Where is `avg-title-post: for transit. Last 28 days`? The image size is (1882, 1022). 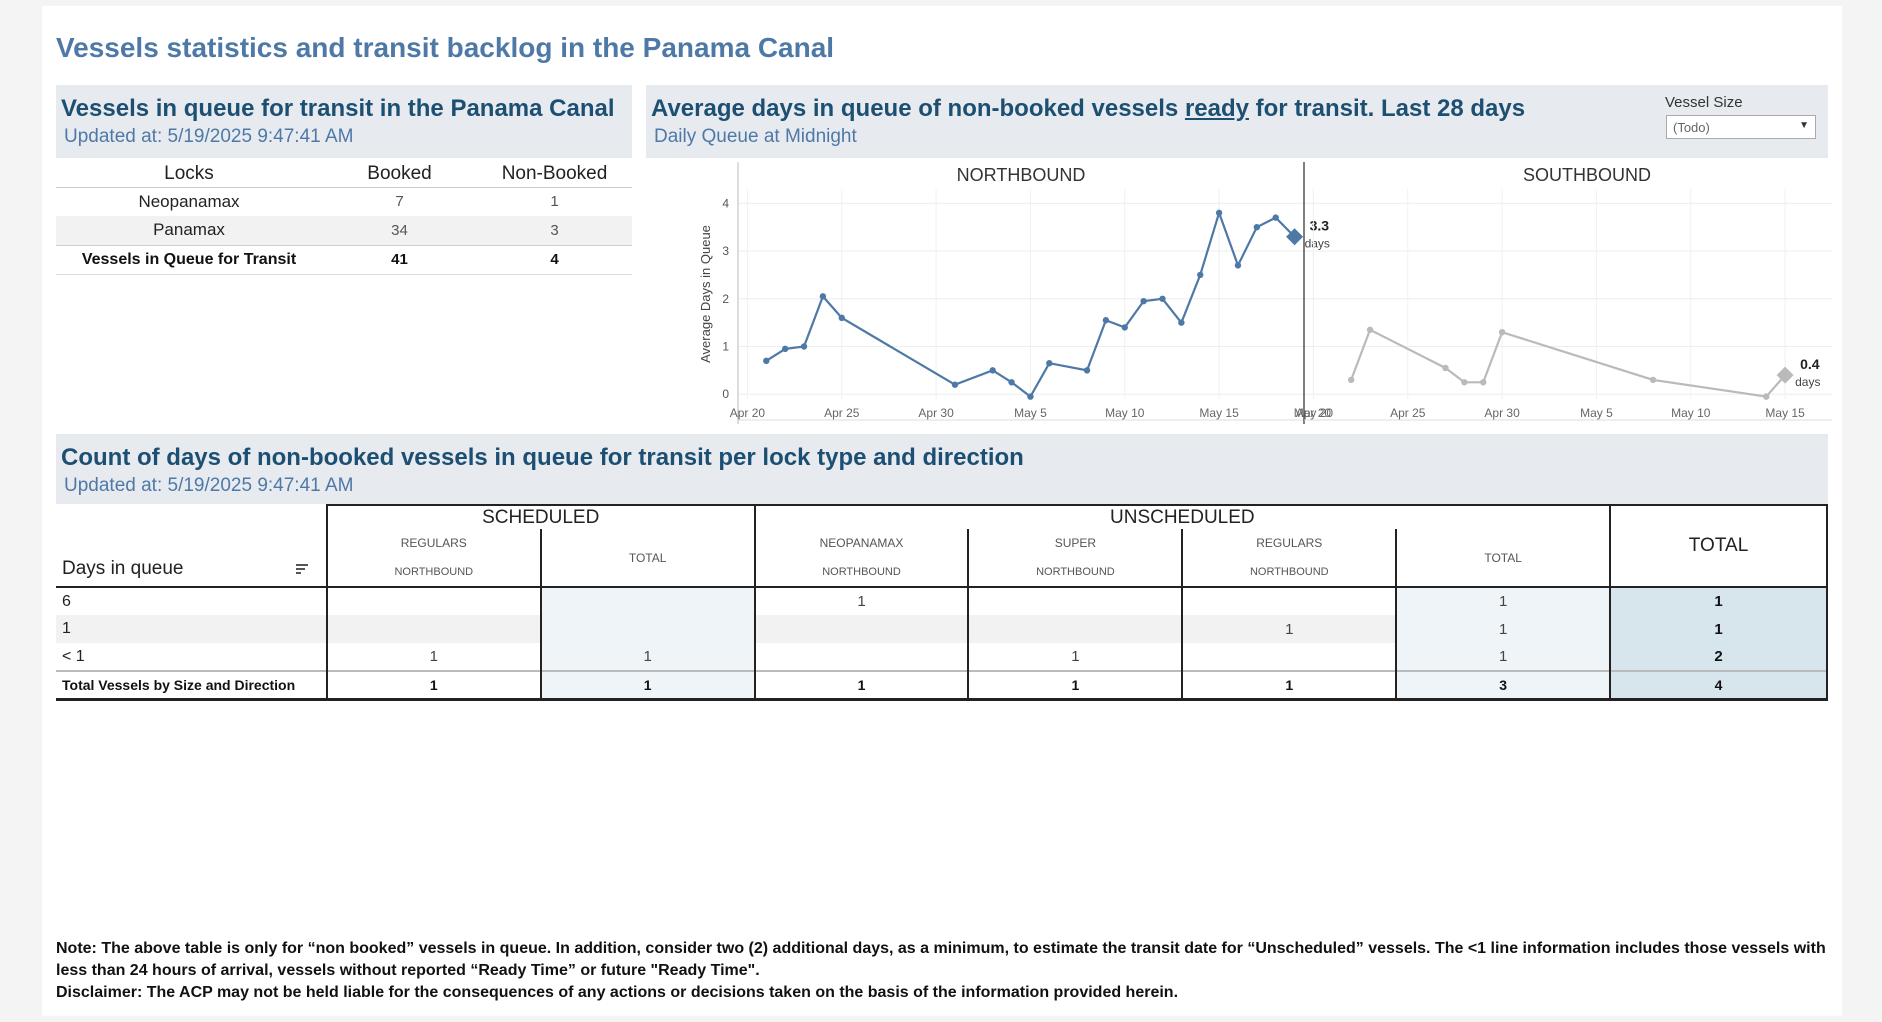 avg-title-post: for transit. Last 28 days is located at coordinates (1387, 108).